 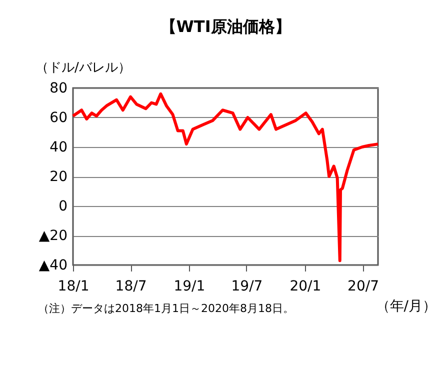 What do you see at coordinates (59, 177) in the screenshot?
I see `y-tick-label: 20` at bounding box center [59, 177].